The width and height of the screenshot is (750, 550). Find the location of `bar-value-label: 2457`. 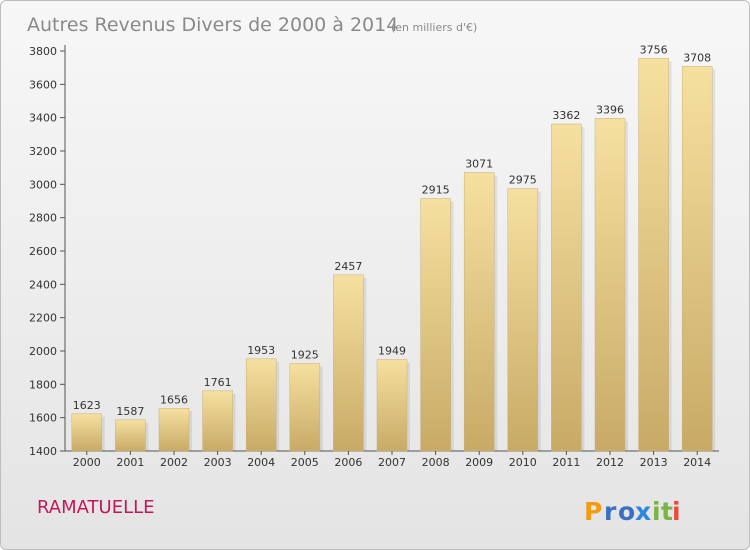

bar-value-label: 2457 is located at coordinates (348, 266).